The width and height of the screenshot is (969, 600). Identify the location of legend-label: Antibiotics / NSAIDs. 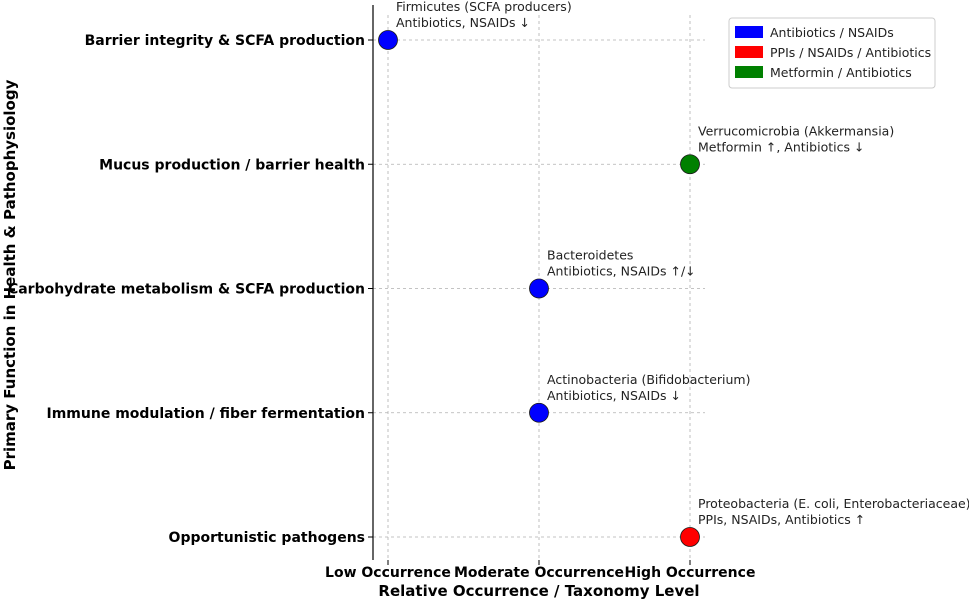
(832, 32).